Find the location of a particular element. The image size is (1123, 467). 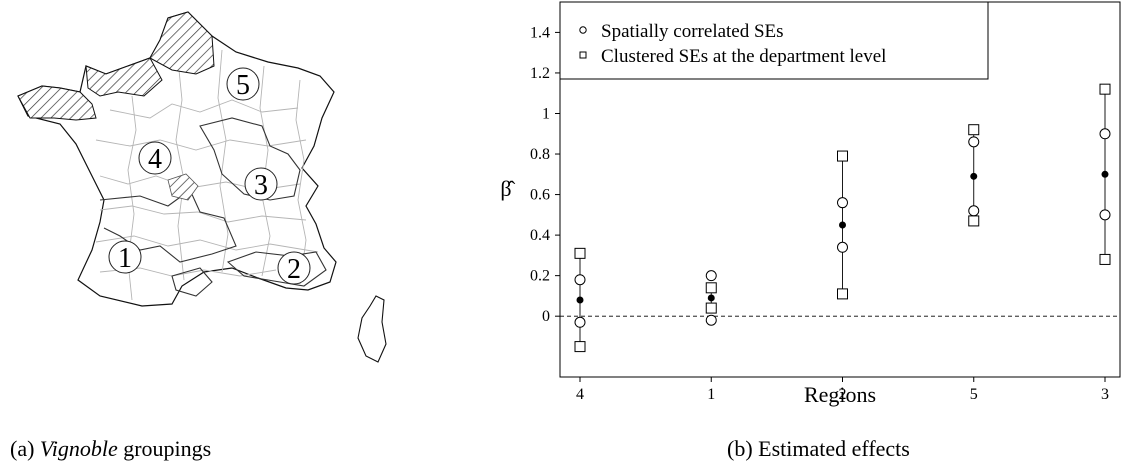

region-label-3: 3 is located at coordinates (261, 185).